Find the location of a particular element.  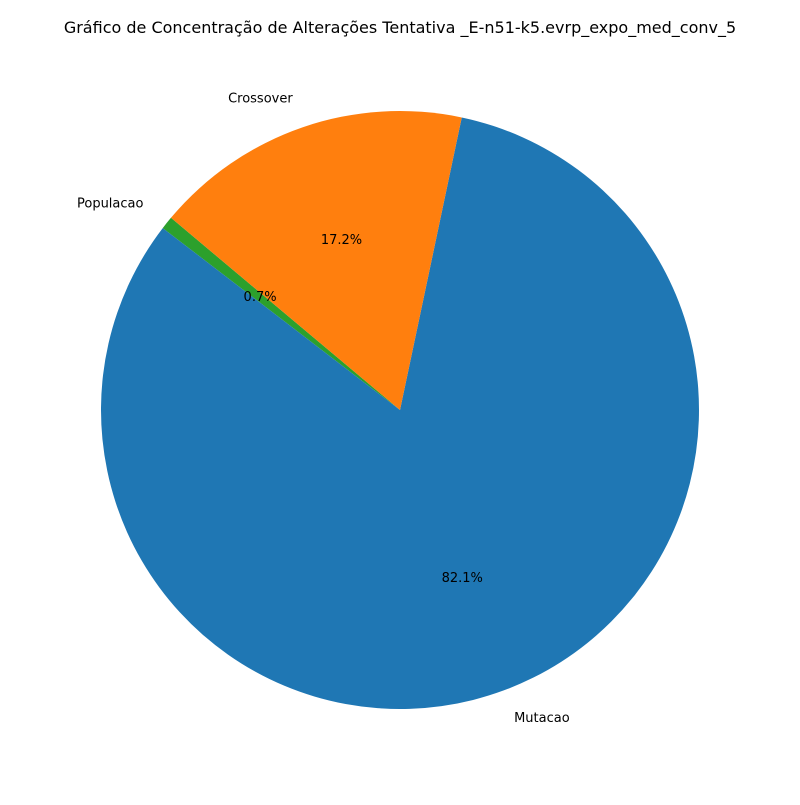

pie-slice-crossover is located at coordinates (316, 261).